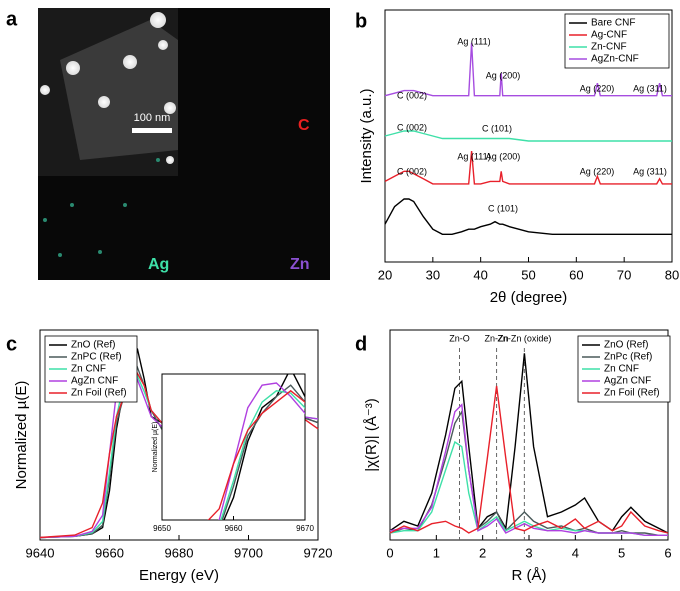  I want to click on x-tick-label: 3, so click(528, 552).